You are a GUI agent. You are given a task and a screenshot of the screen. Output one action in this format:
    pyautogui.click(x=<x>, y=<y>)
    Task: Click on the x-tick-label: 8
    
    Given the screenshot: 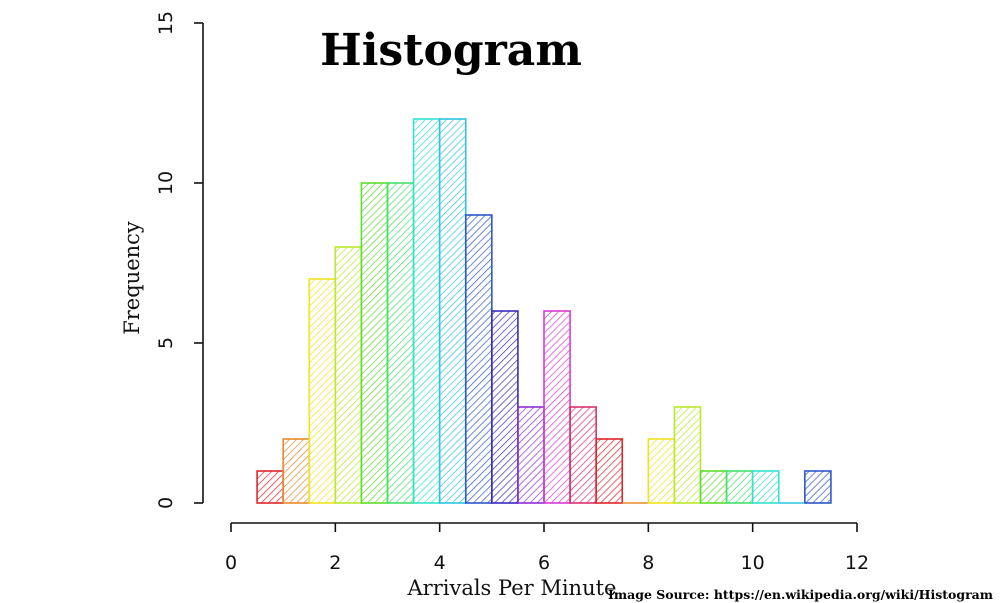 What is the action you would take?
    pyautogui.click(x=648, y=563)
    